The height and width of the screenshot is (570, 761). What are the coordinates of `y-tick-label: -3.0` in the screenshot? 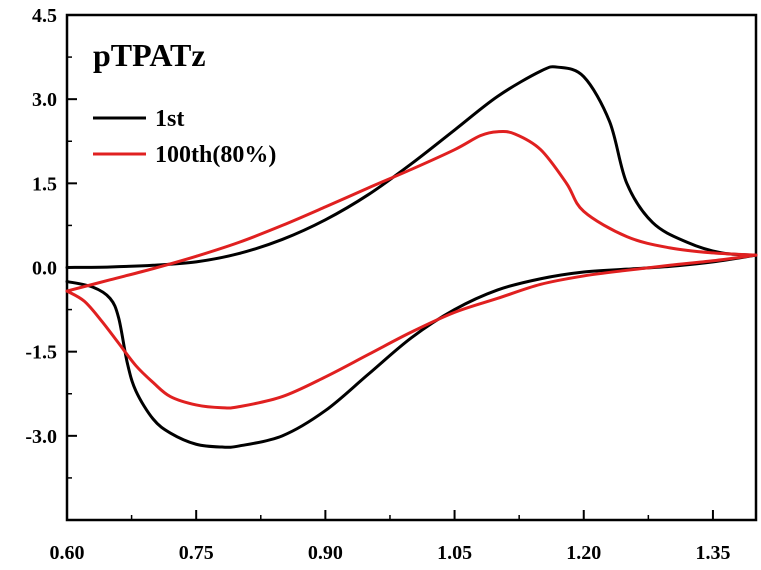 It's located at (41, 437).